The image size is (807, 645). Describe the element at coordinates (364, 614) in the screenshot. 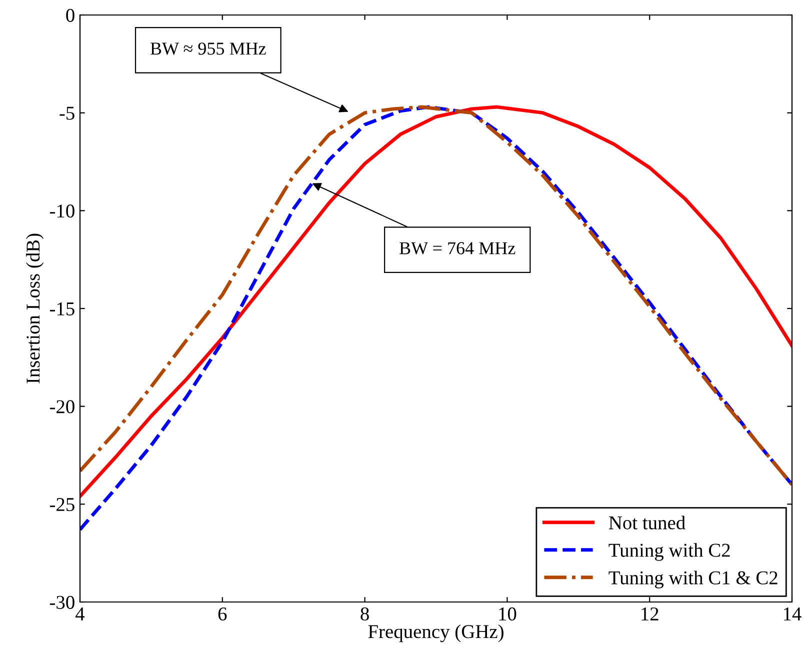

I see `x-tick-label: 8` at that location.